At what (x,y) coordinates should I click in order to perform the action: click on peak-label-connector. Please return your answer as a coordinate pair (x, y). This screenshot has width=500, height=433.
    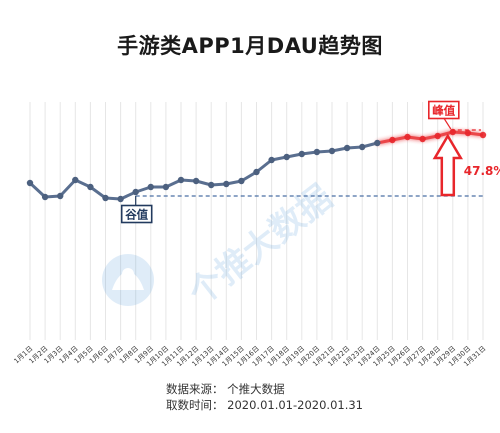
    Looking at the image, I should click on (447, 123).